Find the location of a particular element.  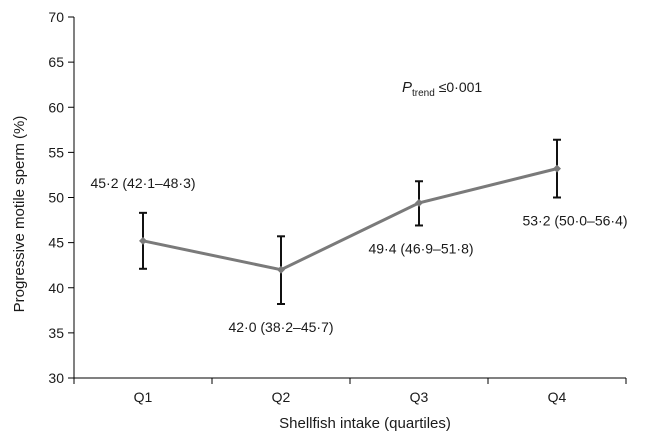

y-tick-label: 45 is located at coordinates (56, 243).